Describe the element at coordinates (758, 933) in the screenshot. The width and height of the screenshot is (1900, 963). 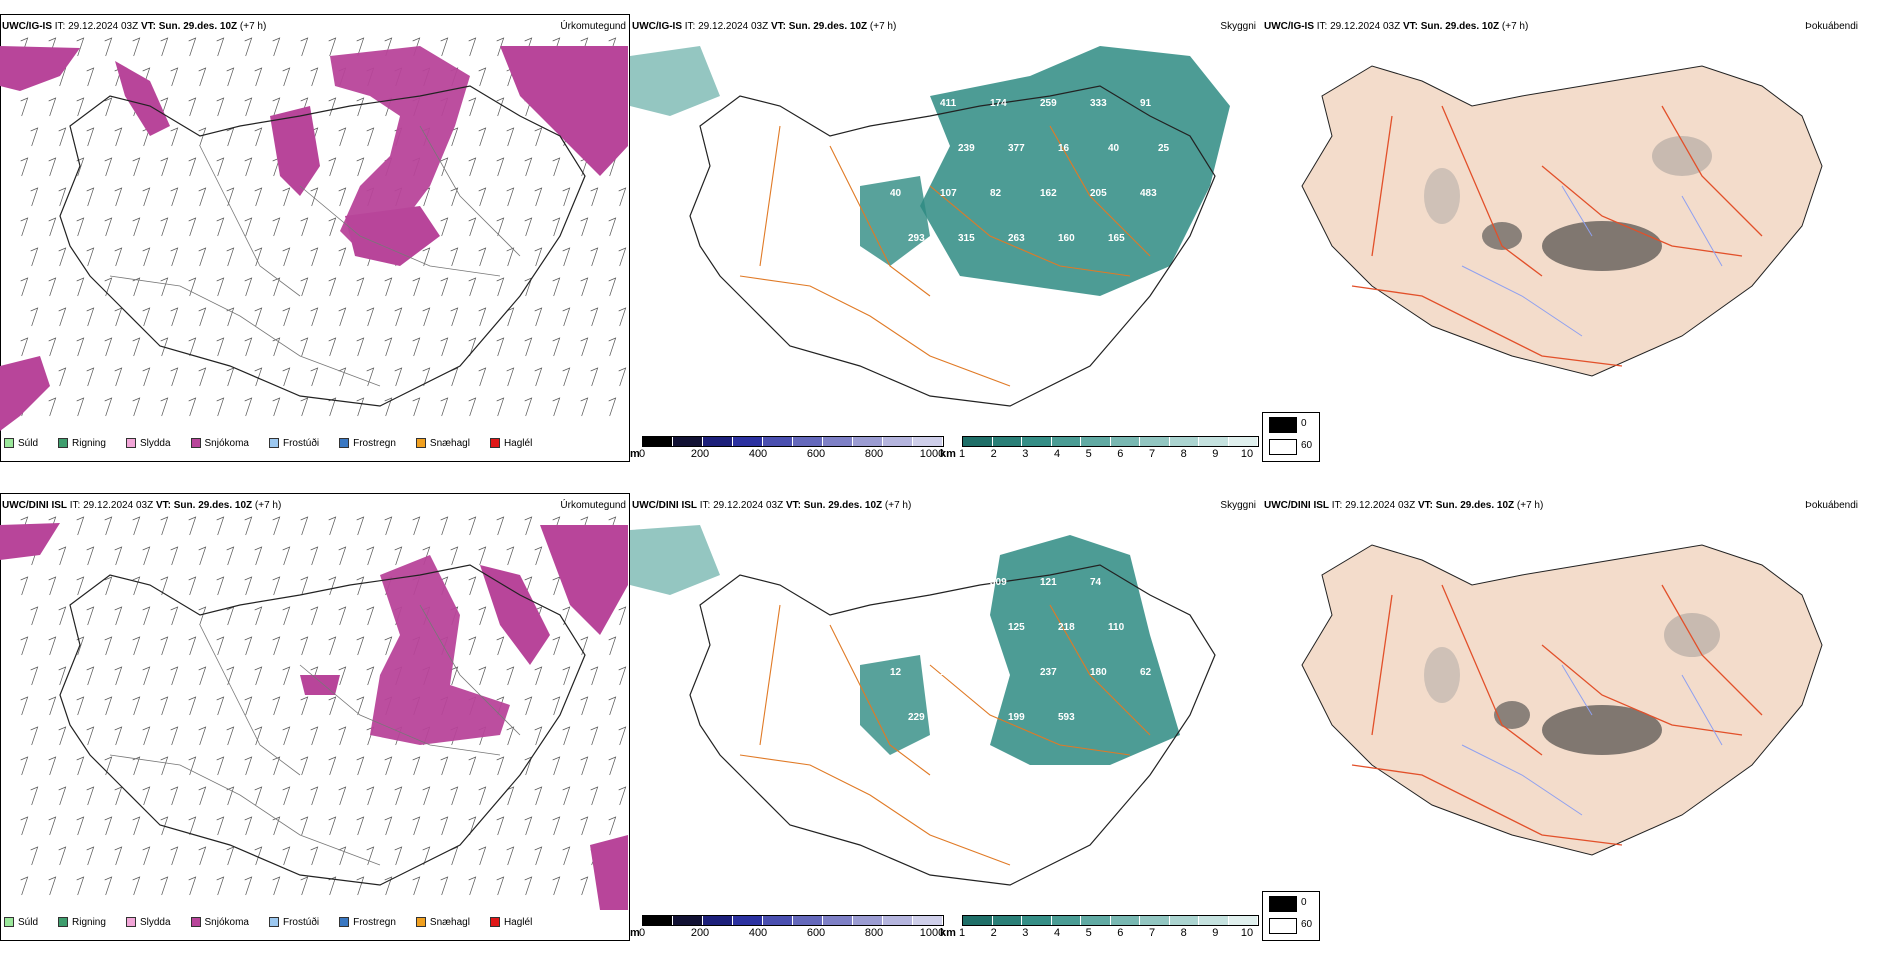
I see `colorbar-tick: 400` at that location.